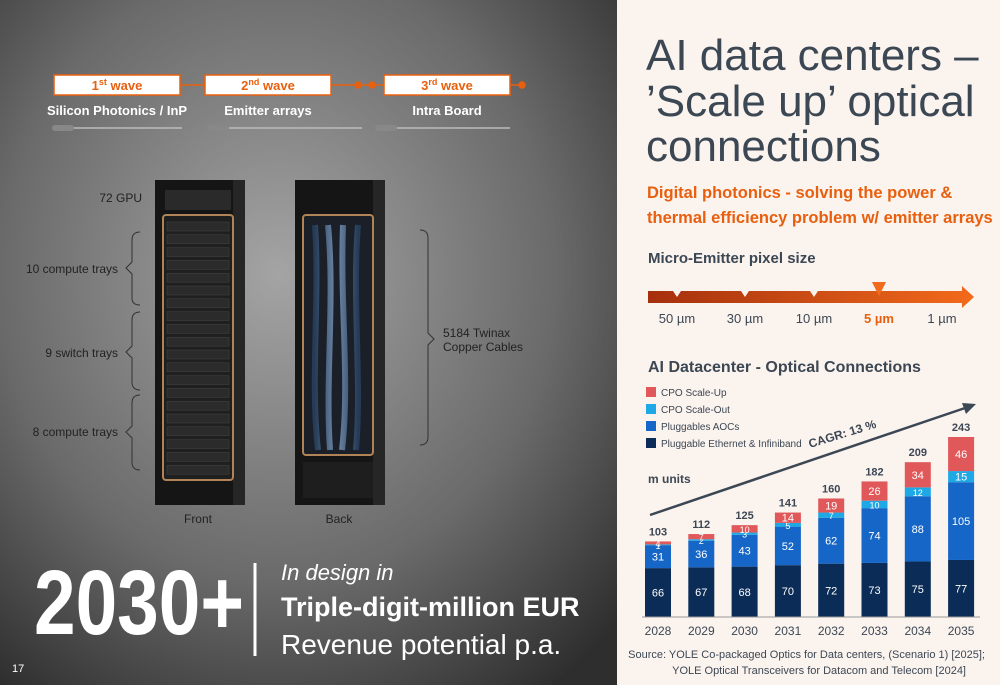 This screenshot has height=685, width=1000. What do you see at coordinates (117, 110) in the screenshot?
I see `wave-label: Silicon Photonics / InP` at bounding box center [117, 110].